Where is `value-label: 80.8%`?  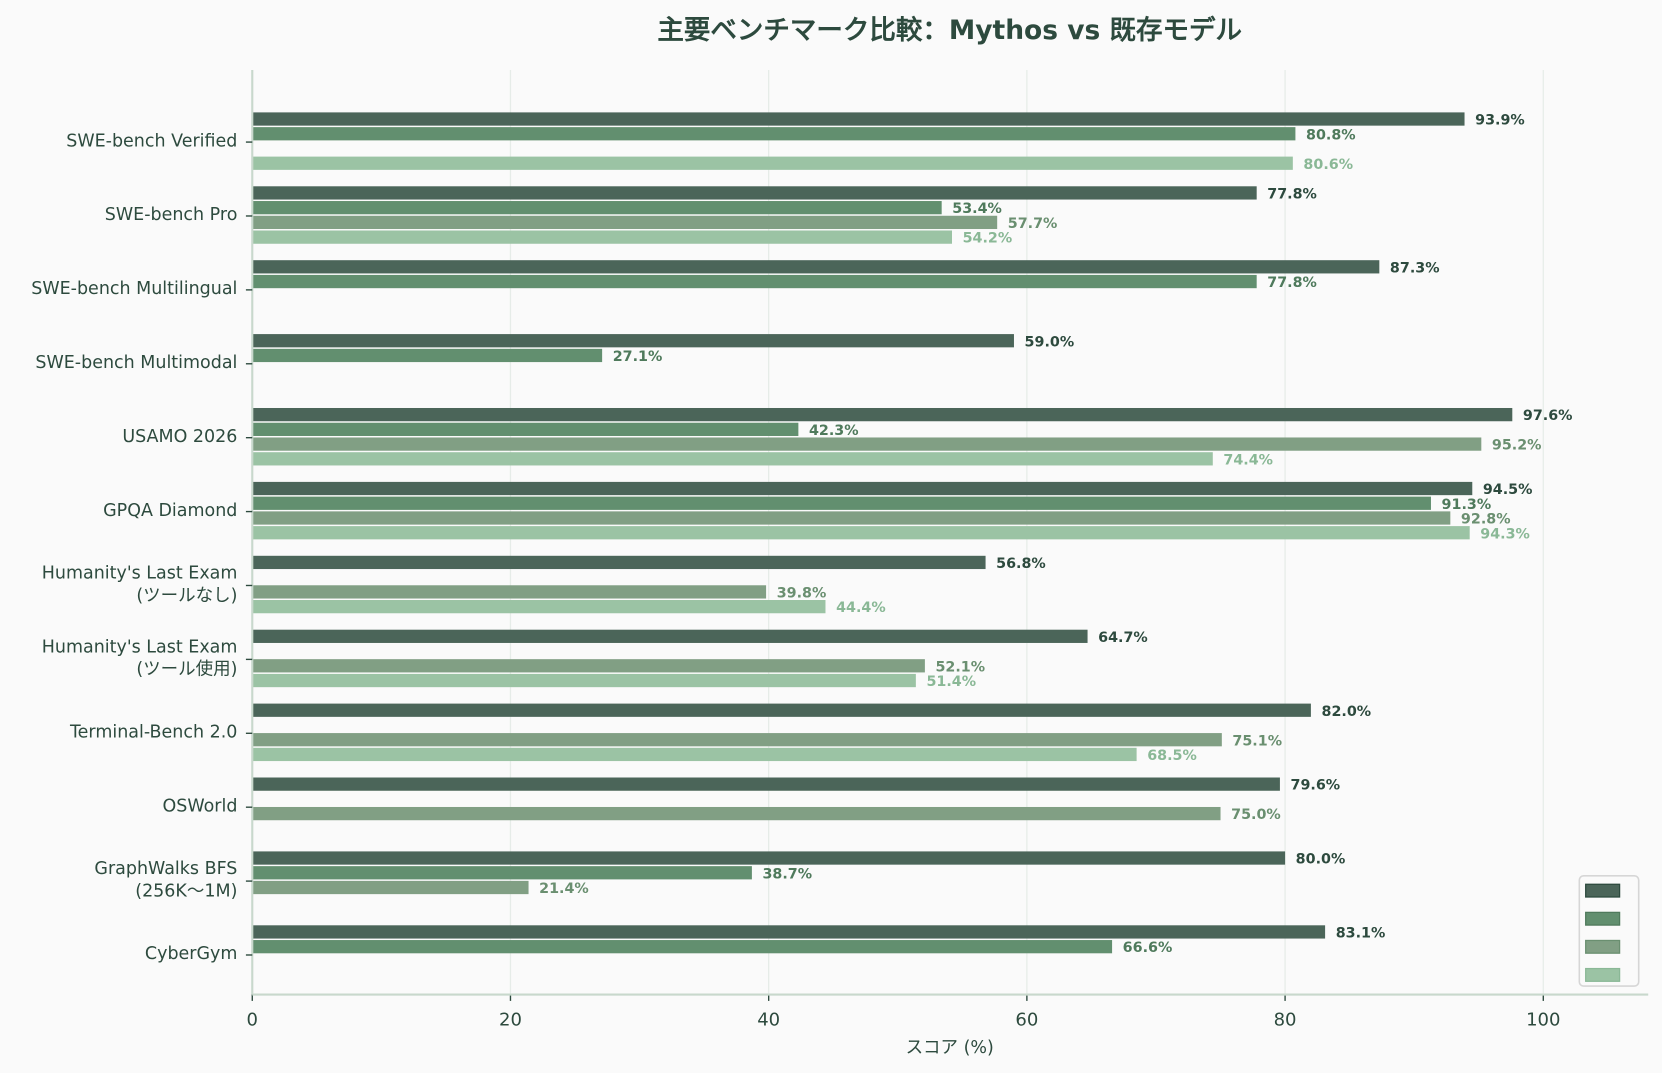 value-label: 80.8% is located at coordinates (1331, 135).